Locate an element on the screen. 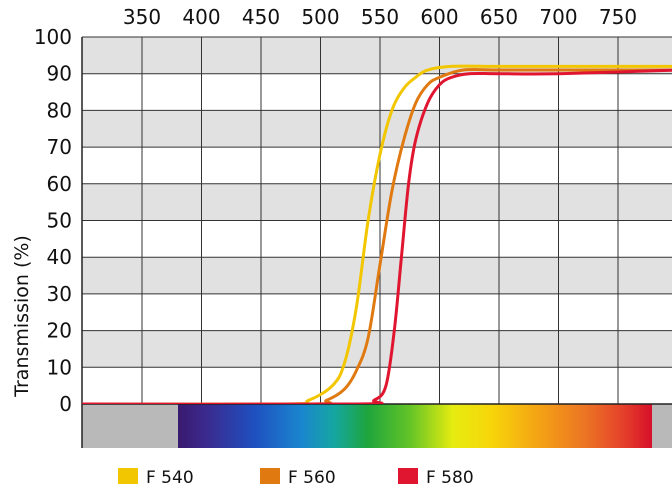  legend-label: F 580 is located at coordinates (450, 478).